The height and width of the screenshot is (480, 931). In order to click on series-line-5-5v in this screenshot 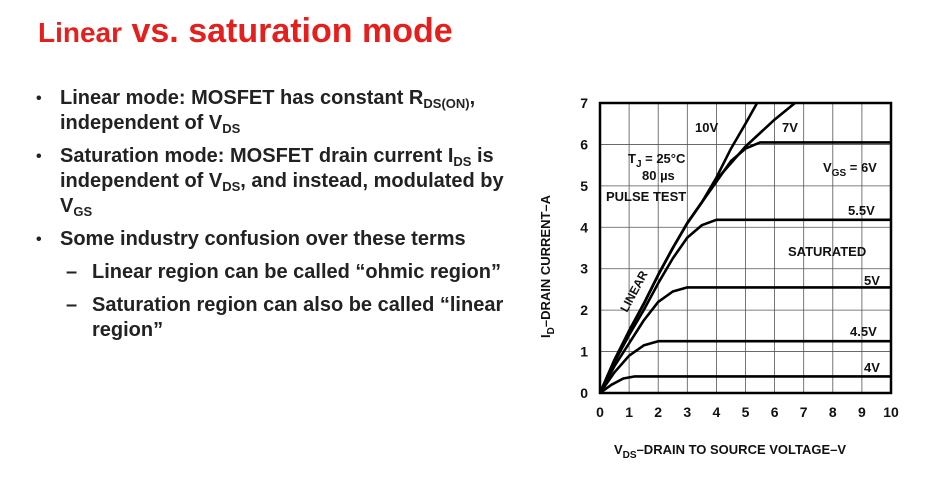, I will do `click(744, 306)`.